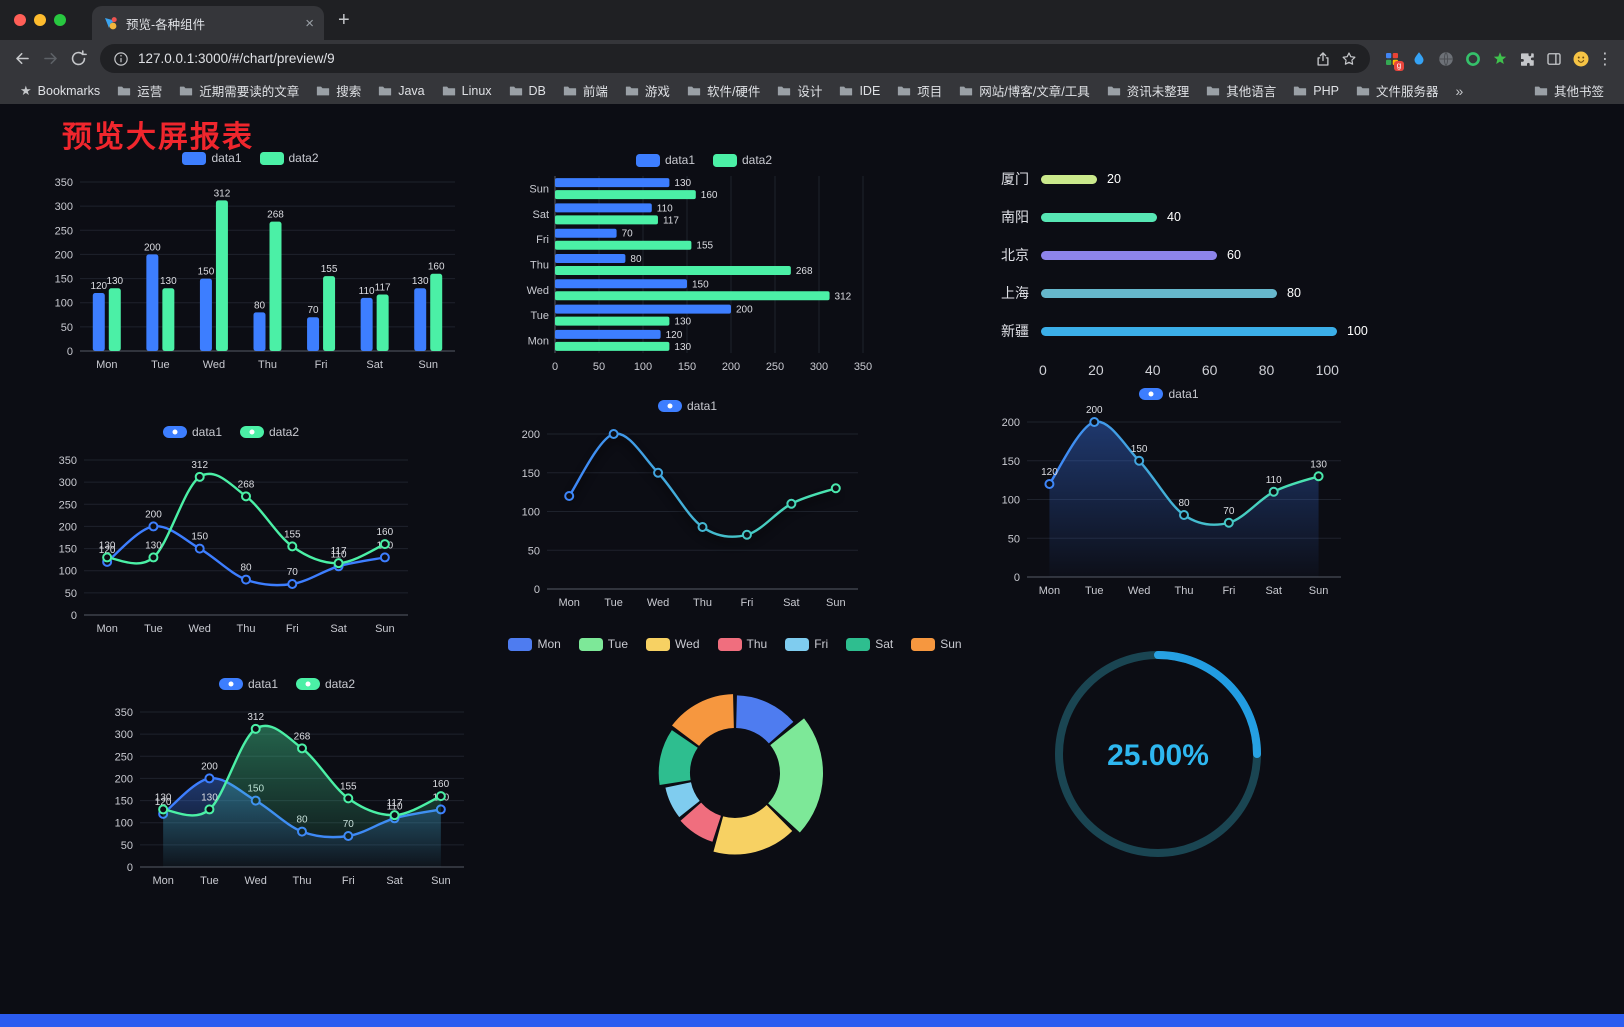 The width and height of the screenshot is (1624, 1027). Describe the element at coordinates (1181, 273) in the screenshot. I see `chart-capsule-progress: 厦门 20 南阳 40 北京 60 上海 80 新疆 100 0 20 40 60 80 100` at that location.